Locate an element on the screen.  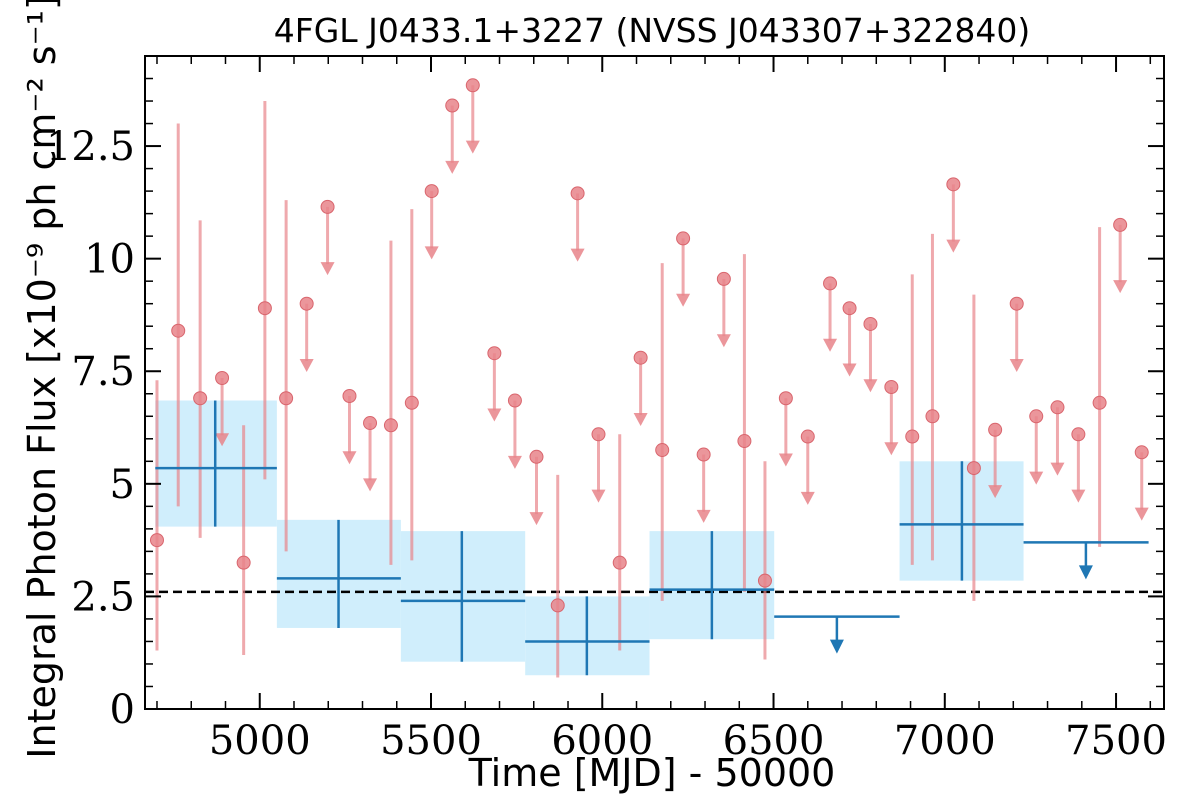
y-tick-label-1: 2.5 is located at coordinates (103, 597).